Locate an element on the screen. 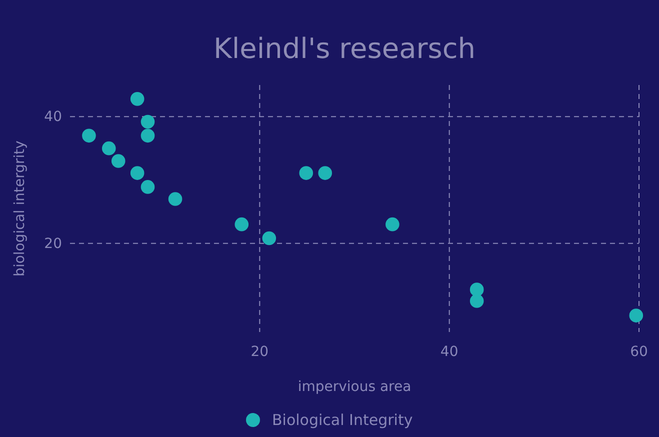  chart-title: Kleindl's researsch is located at coordinates (345, 48).